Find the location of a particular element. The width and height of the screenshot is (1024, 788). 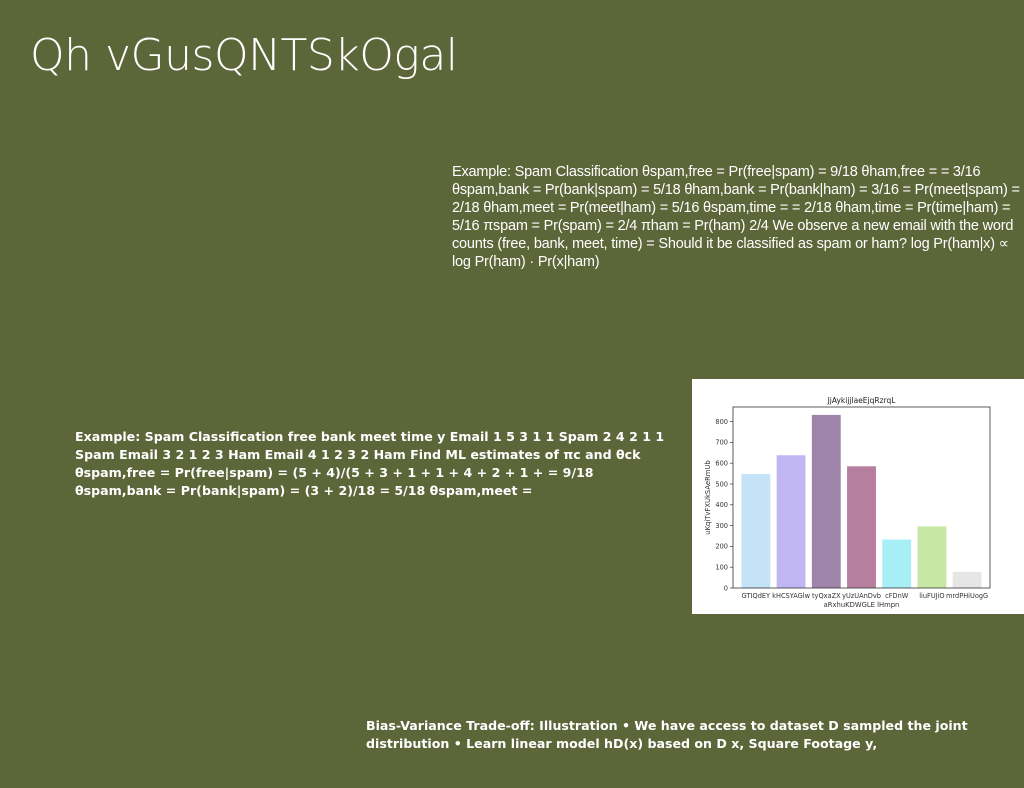

y-tick-label: 700 is located at coordinates (721, 443).